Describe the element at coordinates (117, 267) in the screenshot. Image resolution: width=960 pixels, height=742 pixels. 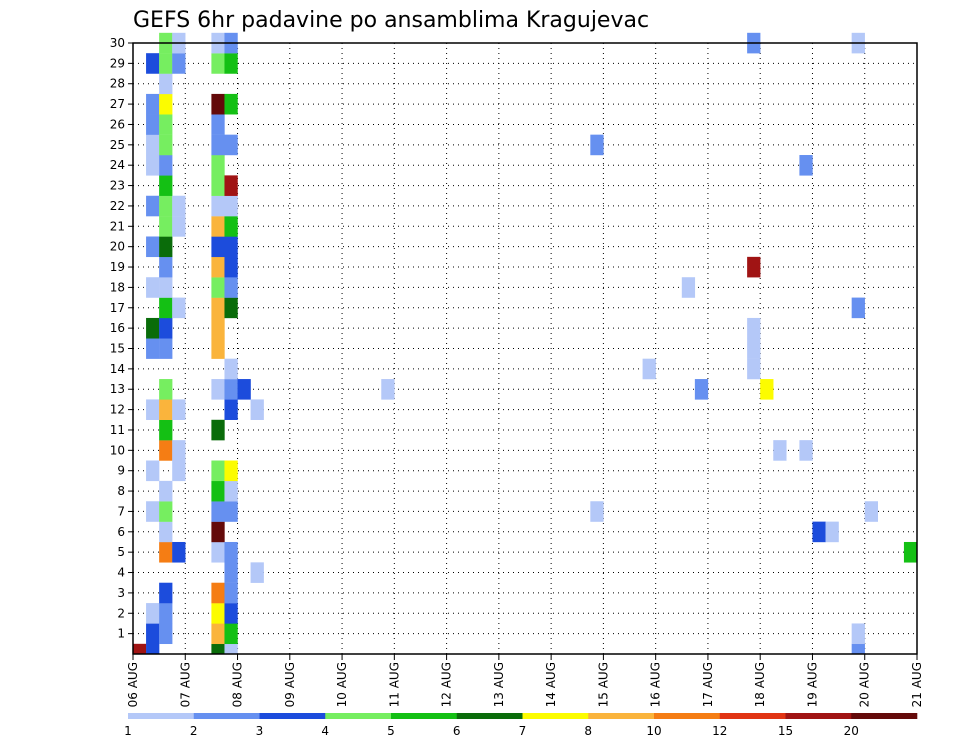
I see `y-tick-label: 19` at that location.